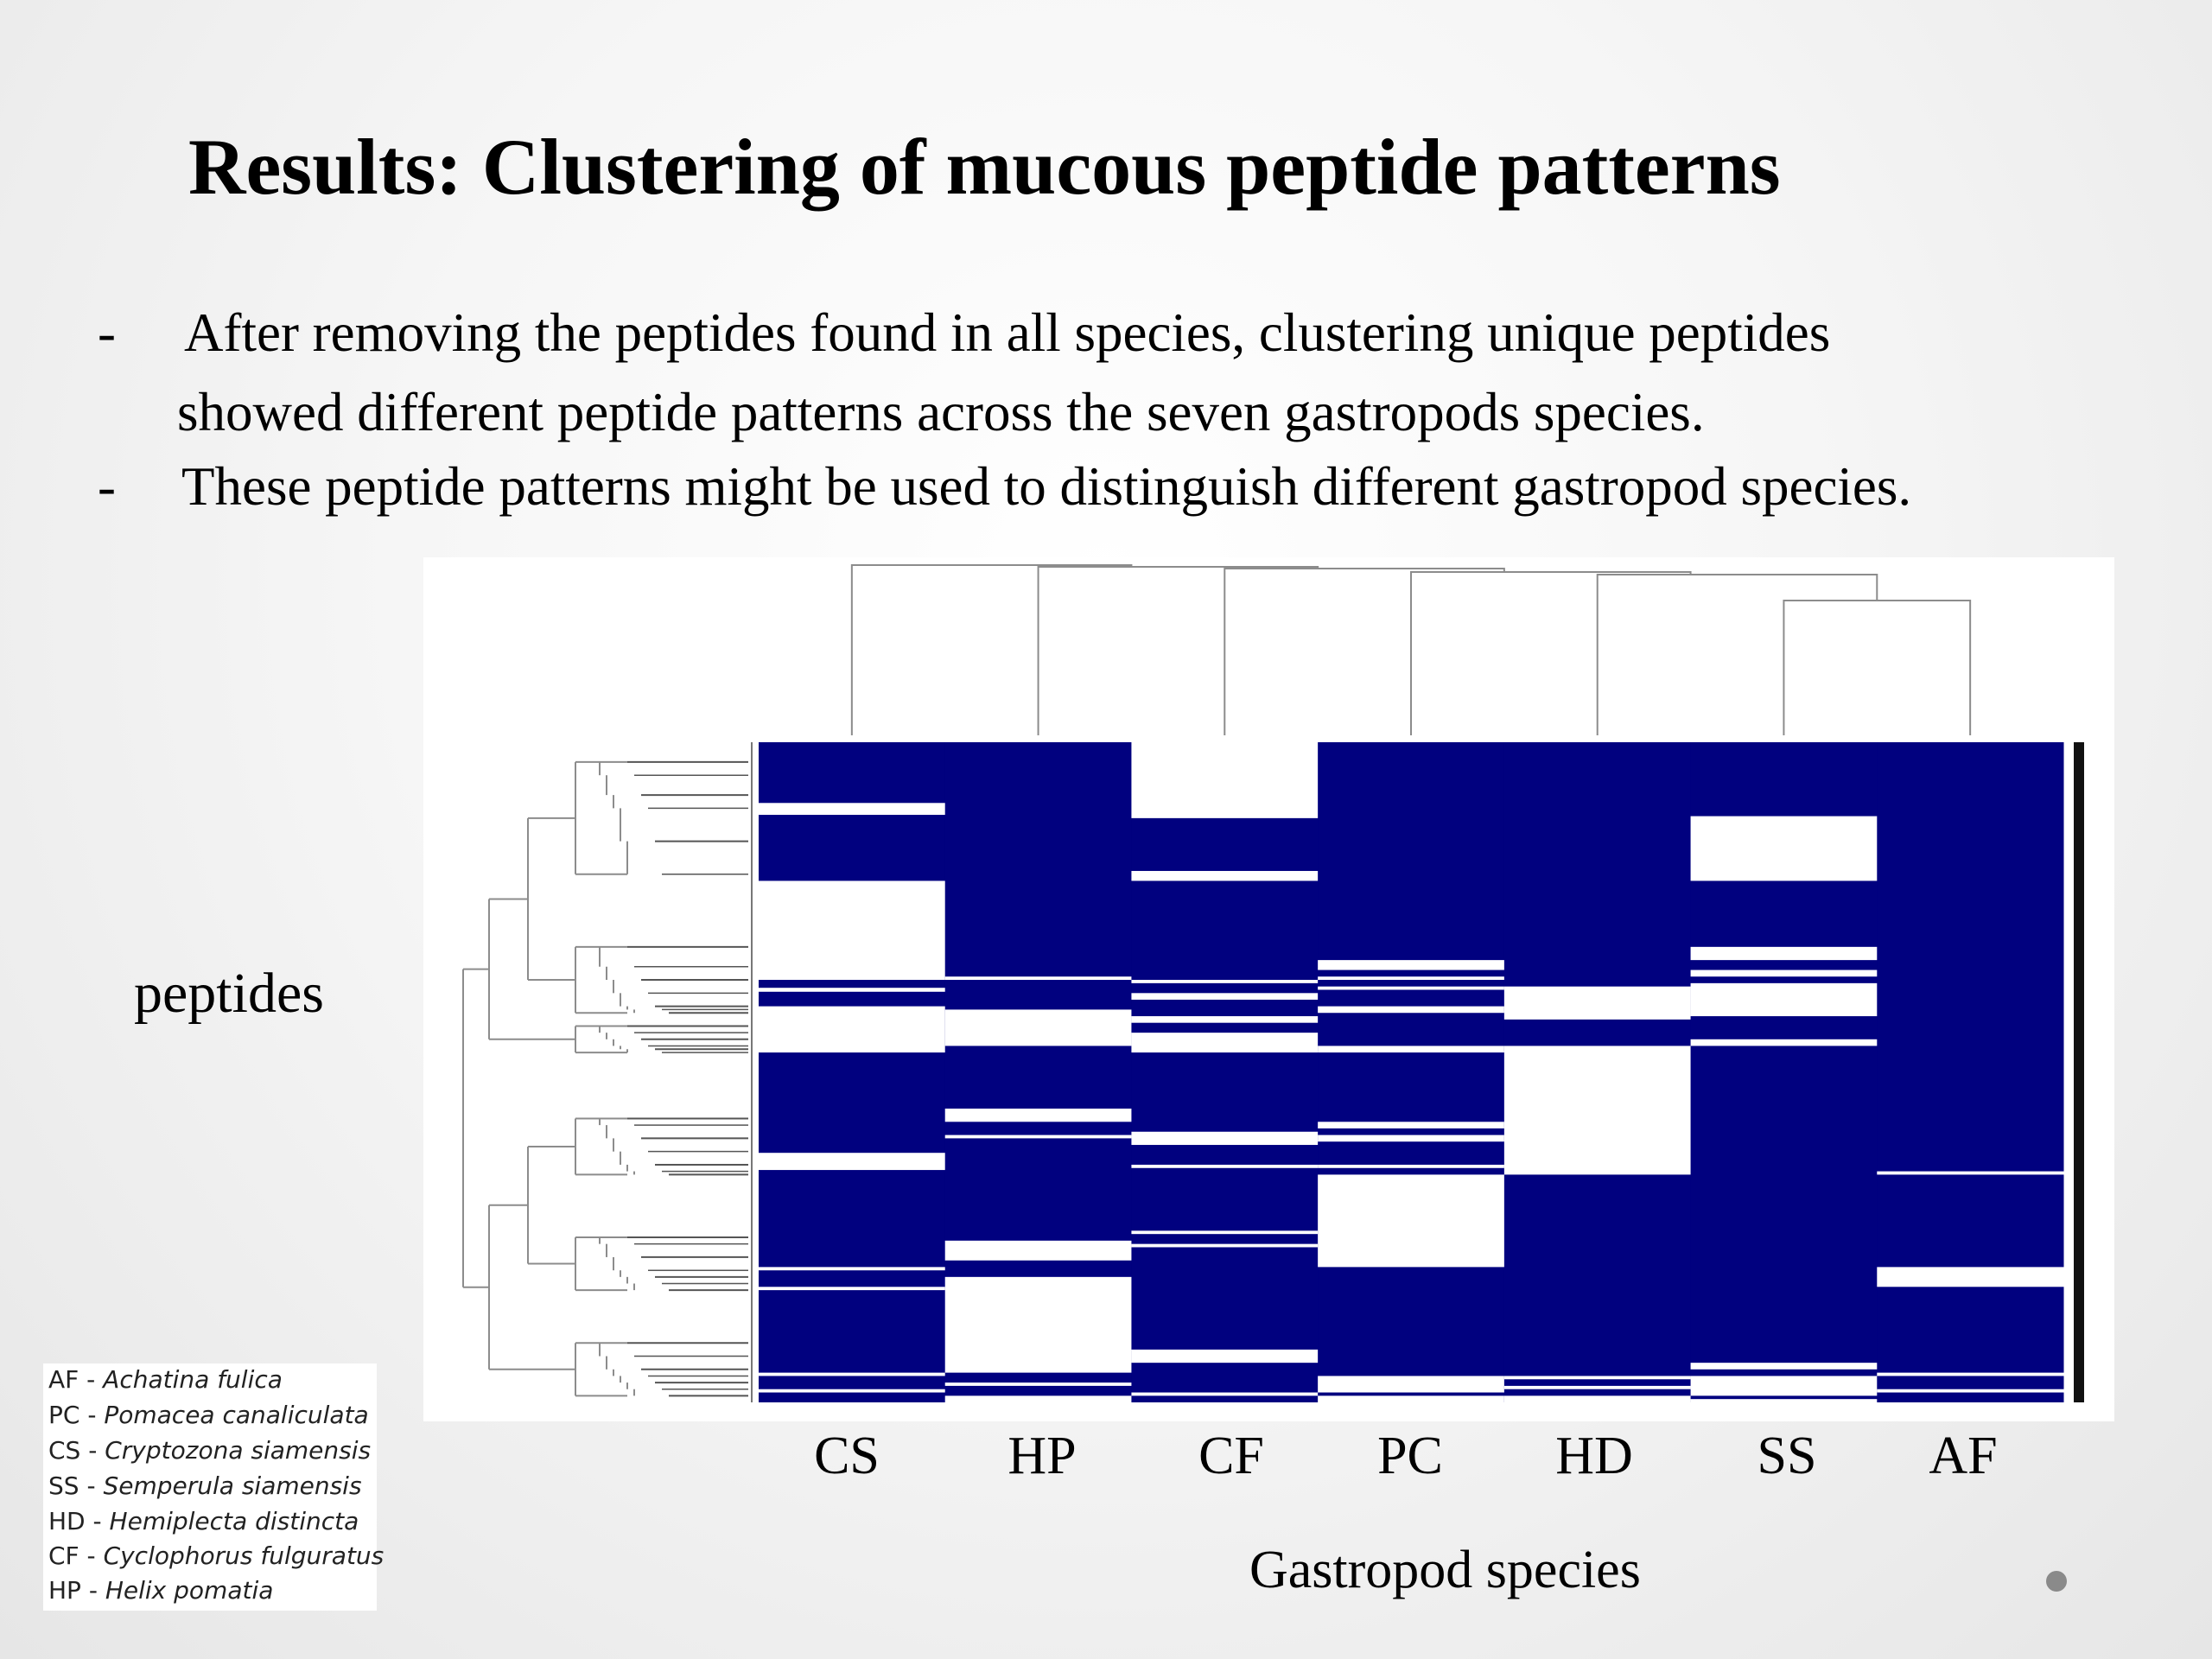 This screenshot has width=2212, height=1659. What do you see at coordinates (1411, 1072) in the screenshot?
I see `heatmap-column-pc` at bounding box center [1411, 1072].